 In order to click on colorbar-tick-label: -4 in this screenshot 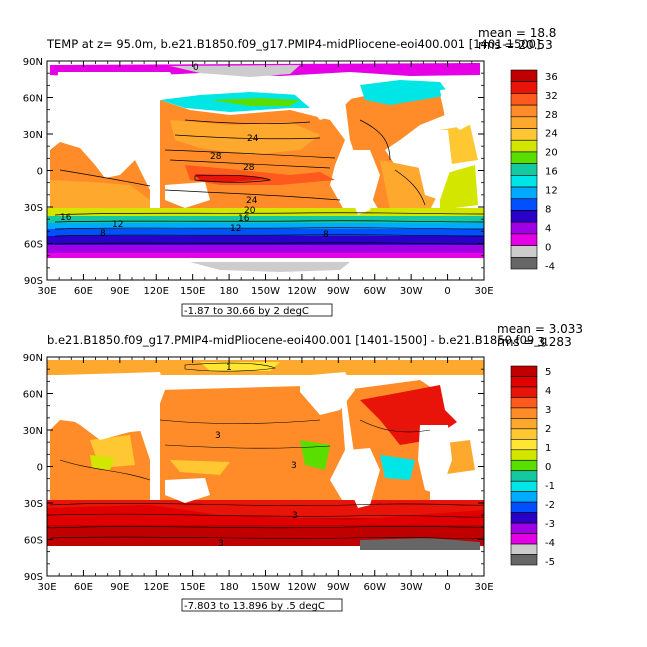, I will do `click(550, 266)`.